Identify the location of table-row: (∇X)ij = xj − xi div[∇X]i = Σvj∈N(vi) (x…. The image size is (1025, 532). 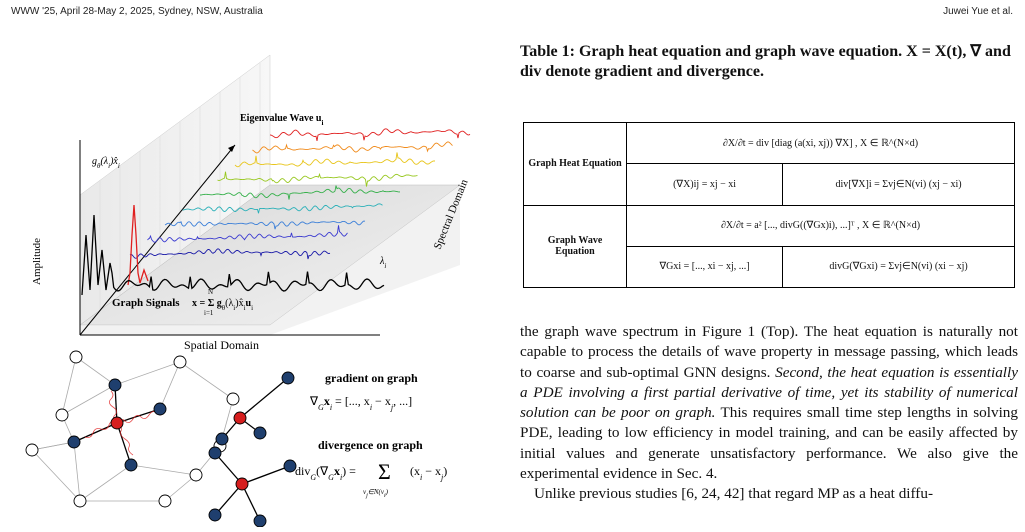
(769, 184).